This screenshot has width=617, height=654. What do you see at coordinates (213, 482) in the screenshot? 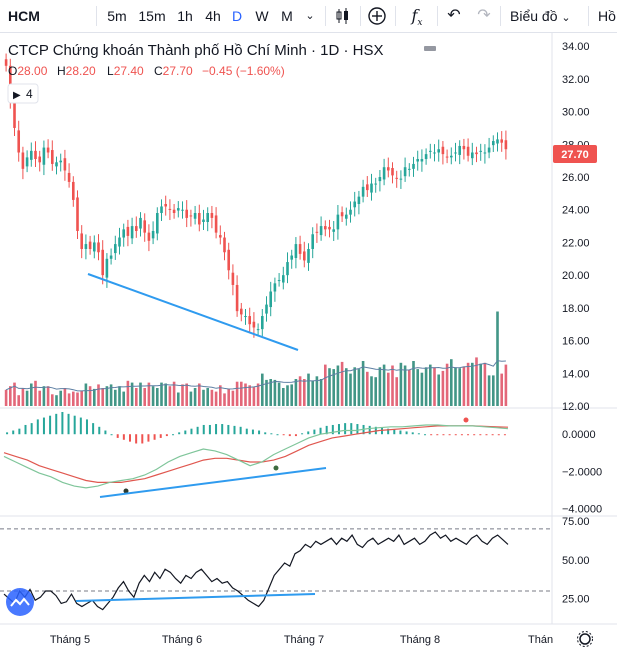
I see `macd-trendline` at bounding box center [213, 482].